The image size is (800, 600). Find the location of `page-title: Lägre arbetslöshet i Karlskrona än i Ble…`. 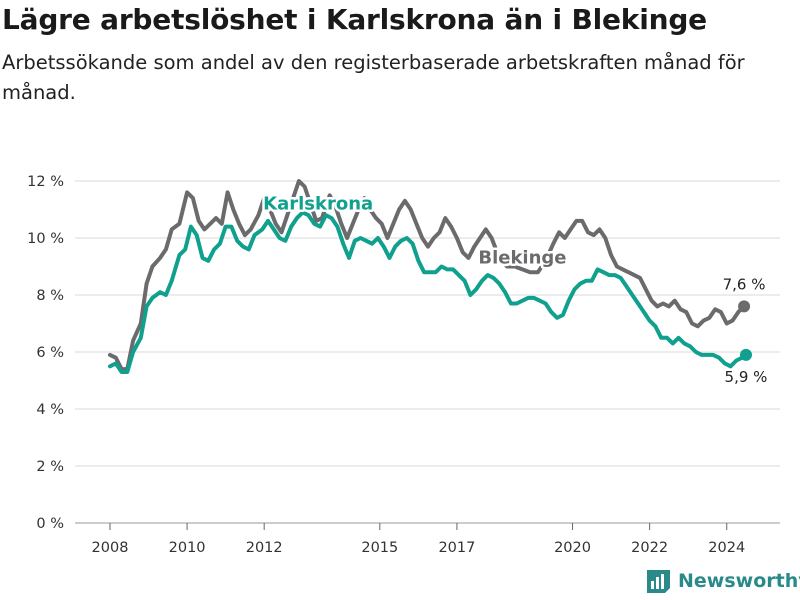

page-title: Lägre arbetslöshet i Karlskrona än i Ble… is located at coordinates (354, 19).